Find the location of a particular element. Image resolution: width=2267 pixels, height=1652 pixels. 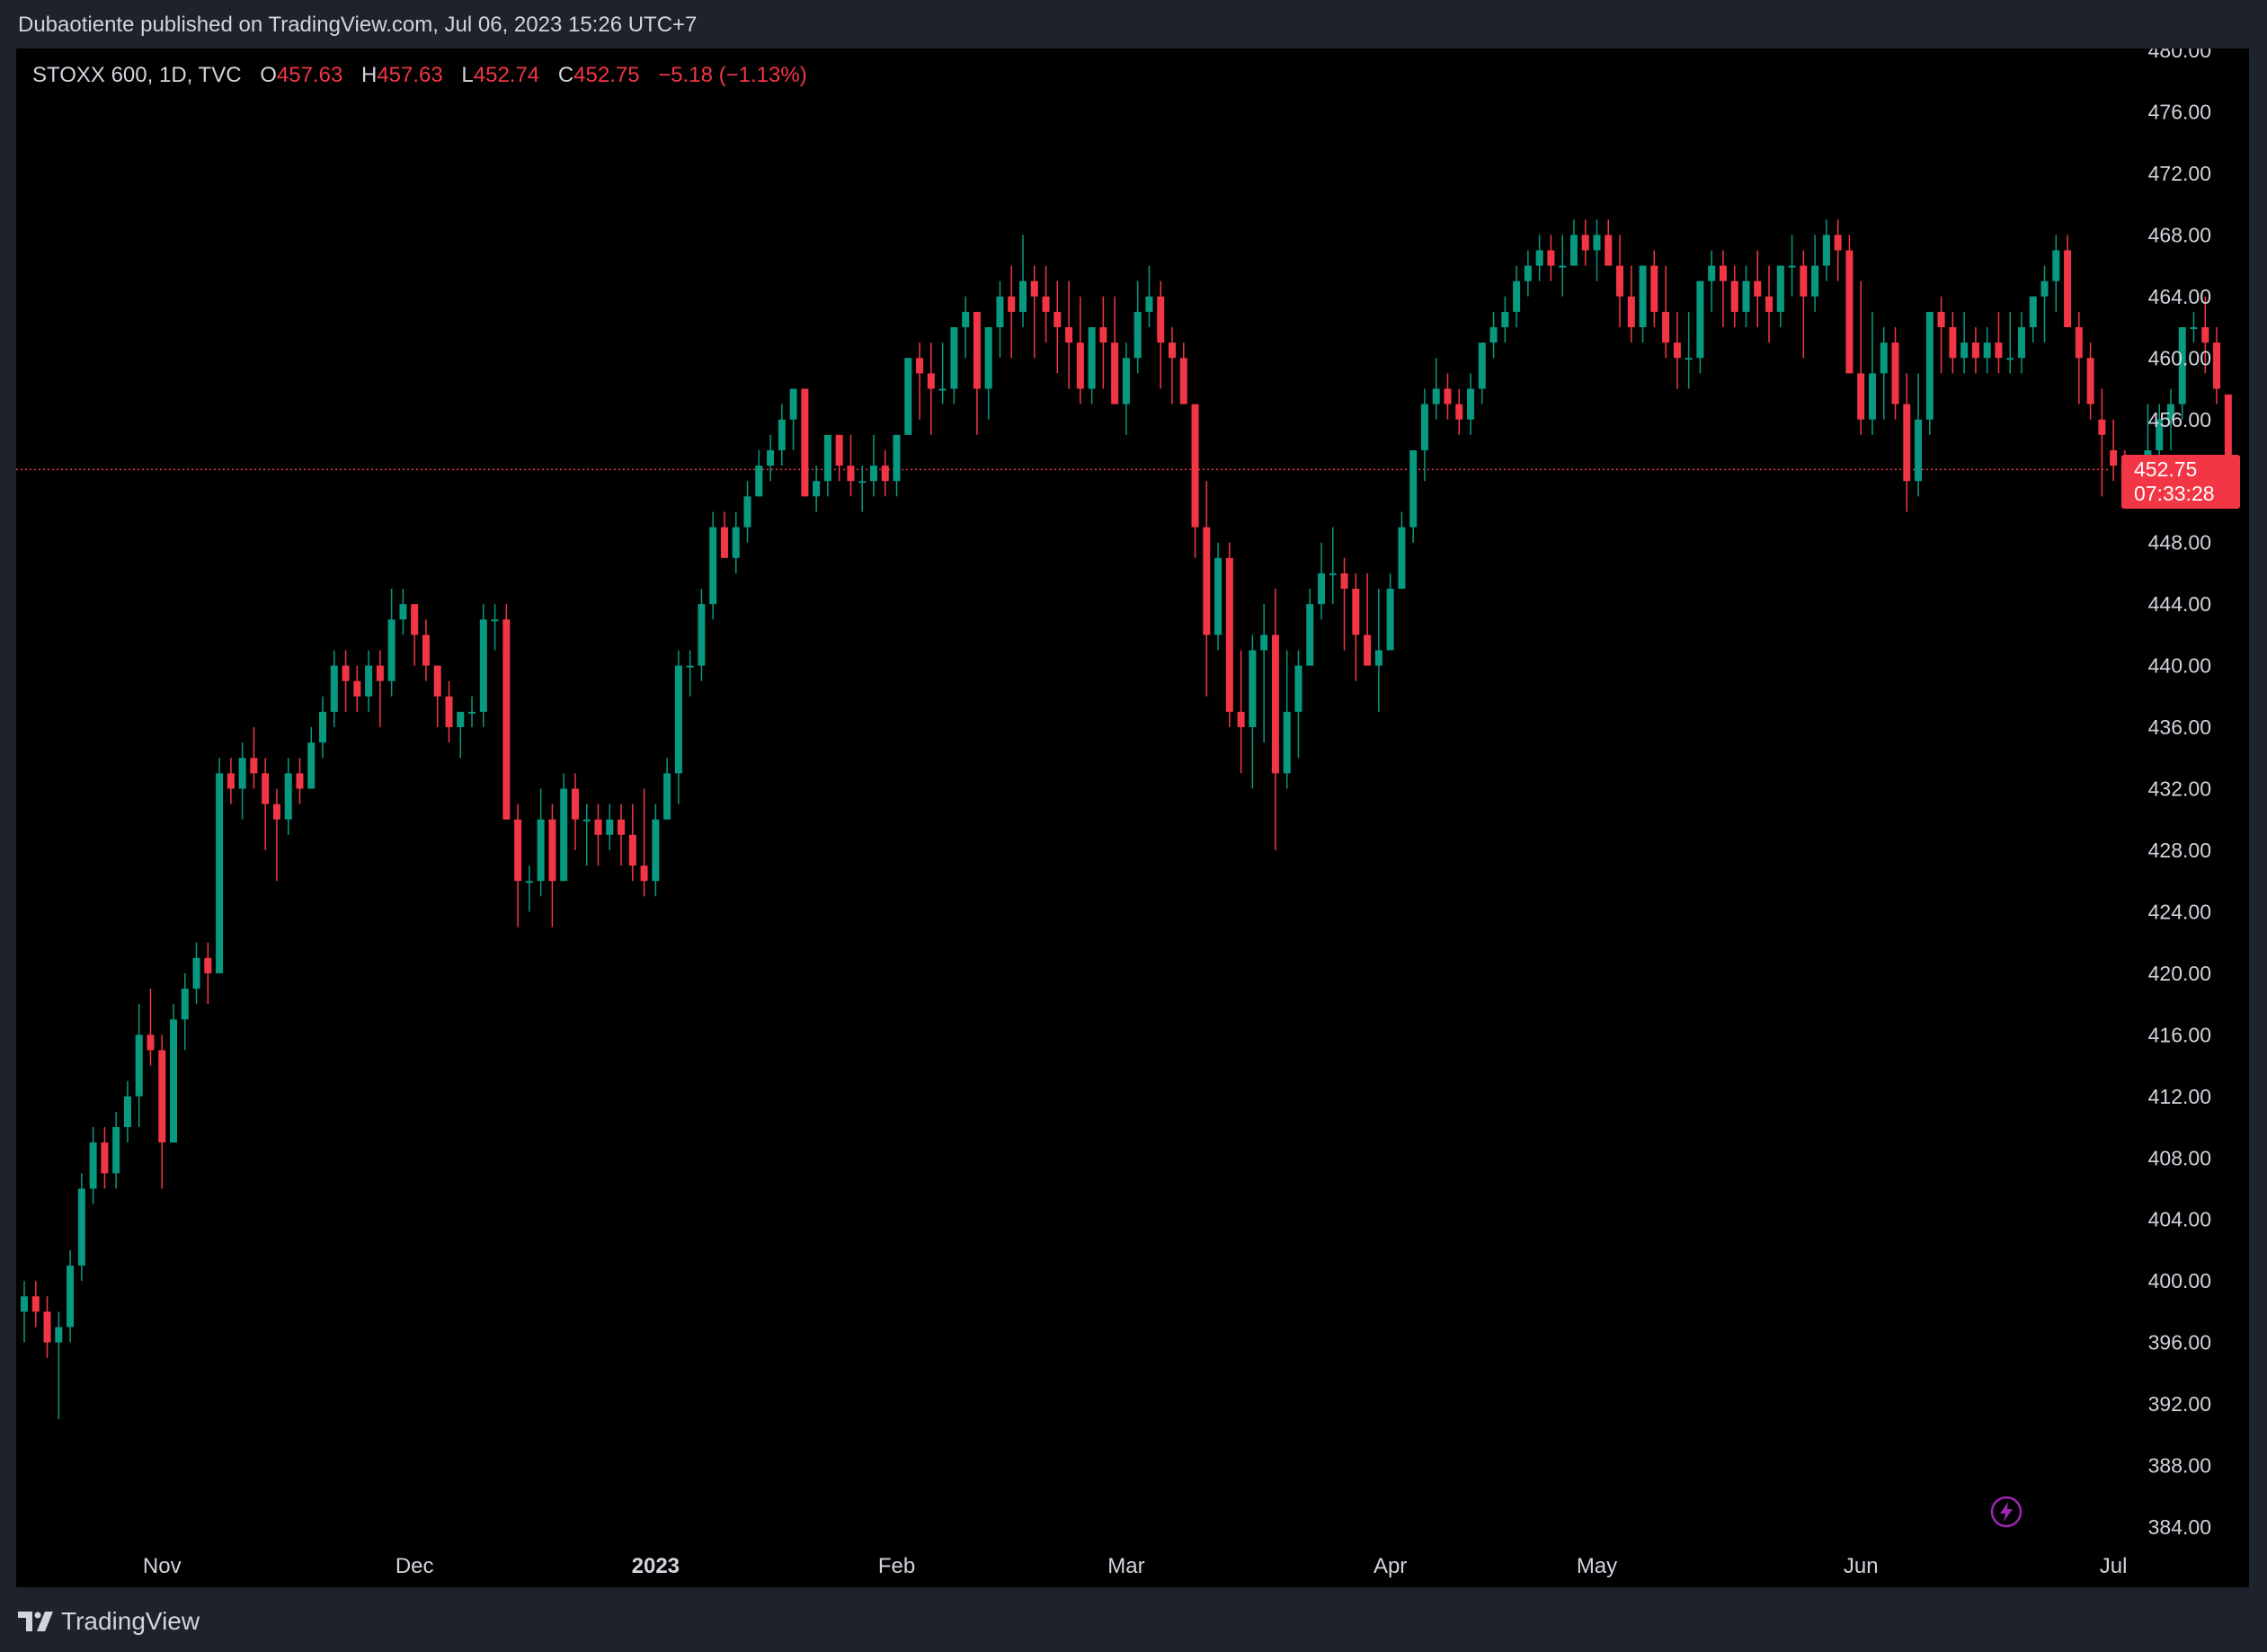

x-tick-label: Dec is located at coordinates (415, 1566).